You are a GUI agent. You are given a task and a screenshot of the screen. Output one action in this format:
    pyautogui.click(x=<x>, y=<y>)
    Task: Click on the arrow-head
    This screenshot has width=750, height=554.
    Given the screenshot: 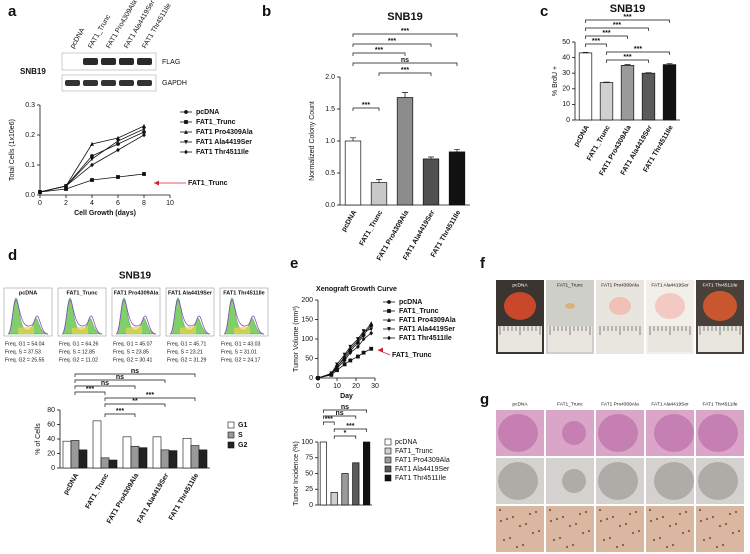 What is the action you would take?
    pyautogui.click(x=380, y=350)
    